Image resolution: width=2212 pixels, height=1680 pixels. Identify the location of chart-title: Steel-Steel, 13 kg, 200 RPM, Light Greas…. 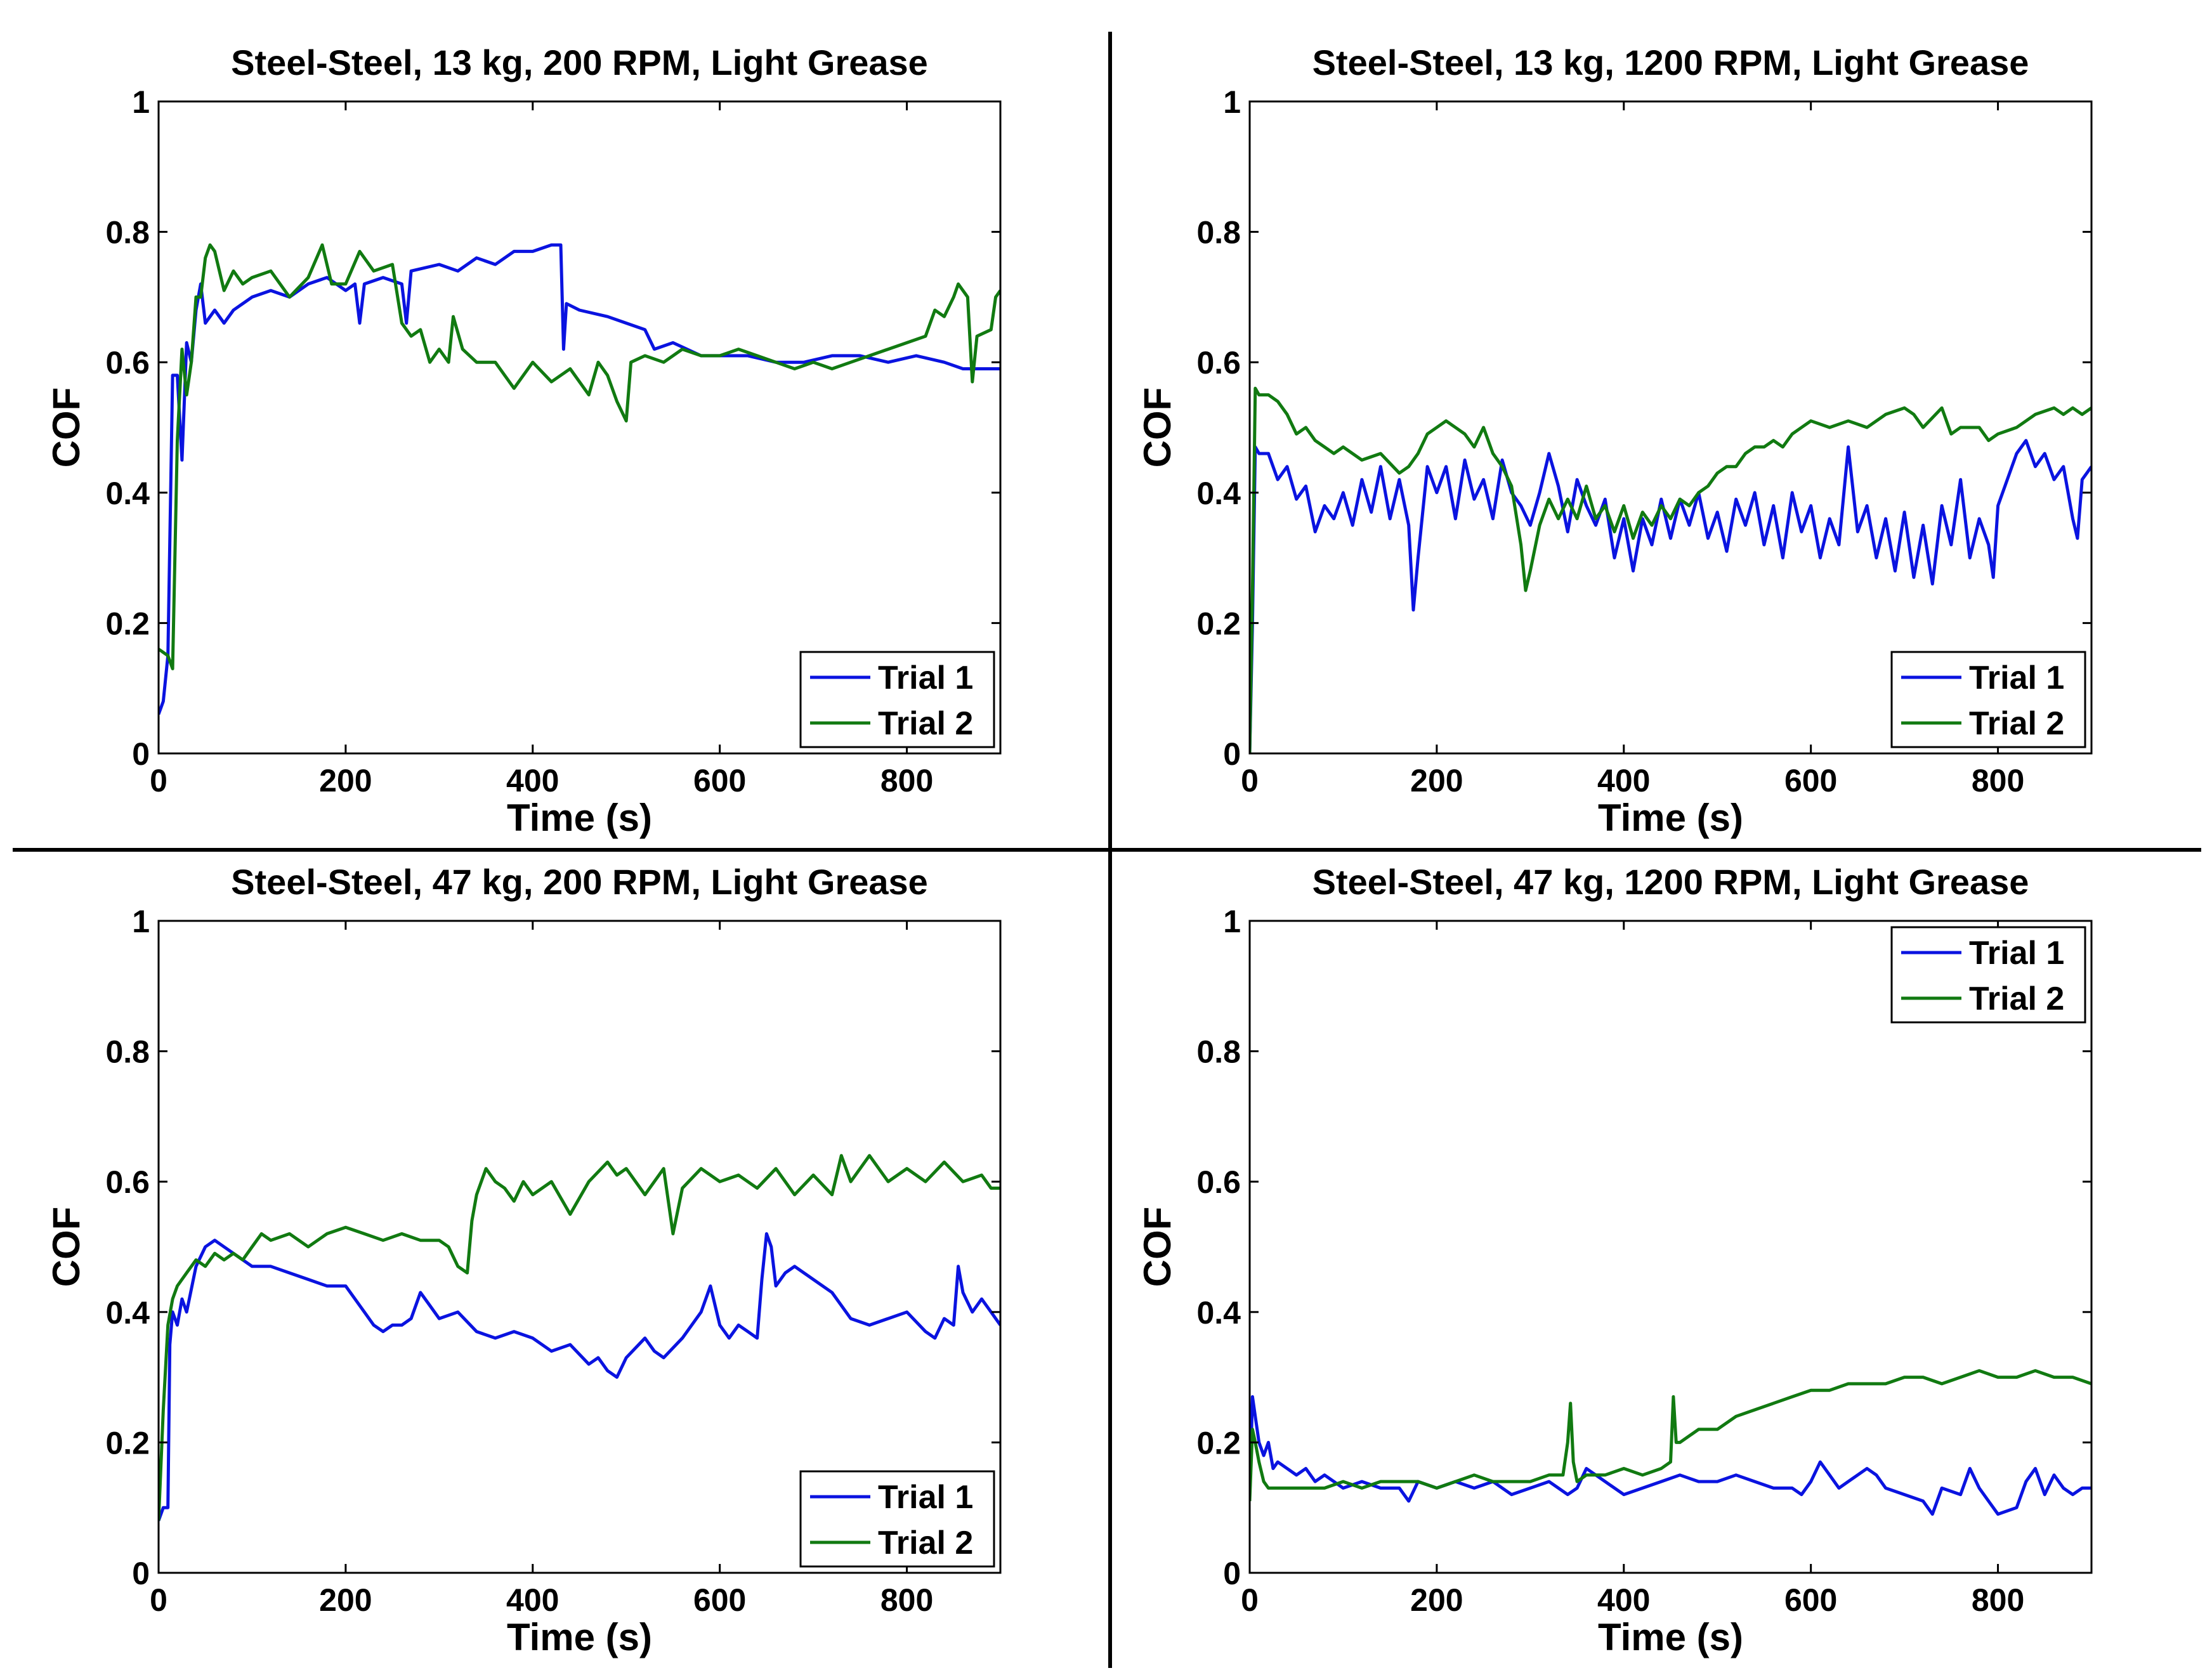
(580, 62).